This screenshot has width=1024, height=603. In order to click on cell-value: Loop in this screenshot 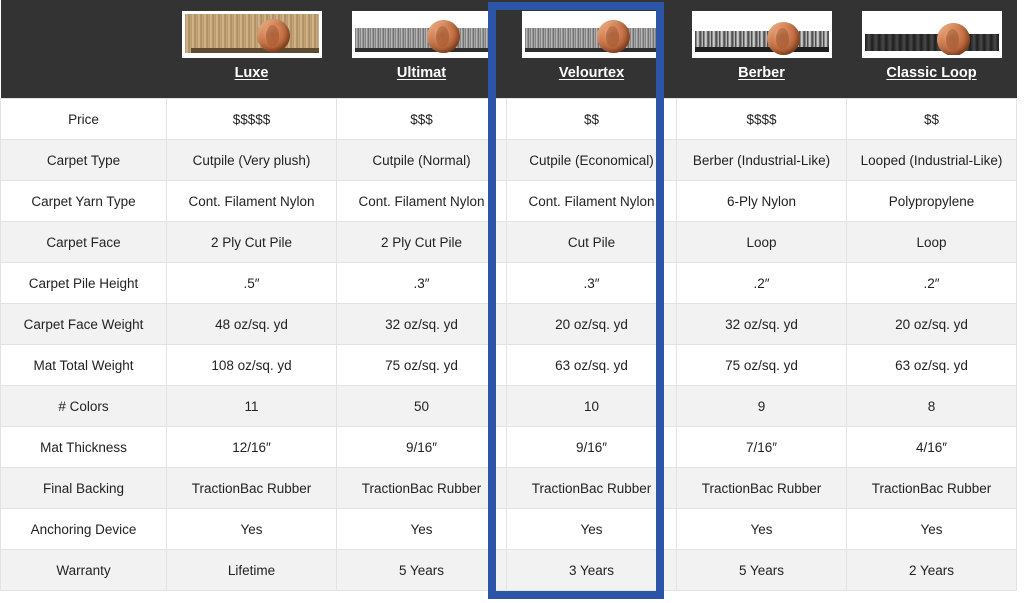, I will do `click(931, 242)`.